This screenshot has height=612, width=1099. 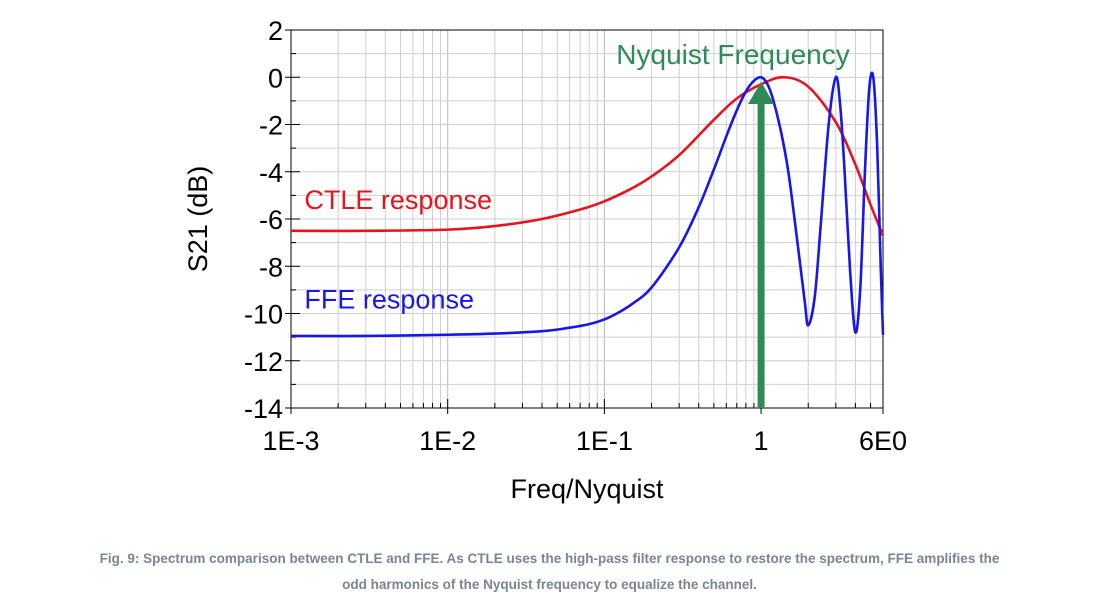 What do you see at coordinates (587, 489) in the screenshot?
I see `x-axis-label: Freq/Nyquist` at bounding box center [587, 489].